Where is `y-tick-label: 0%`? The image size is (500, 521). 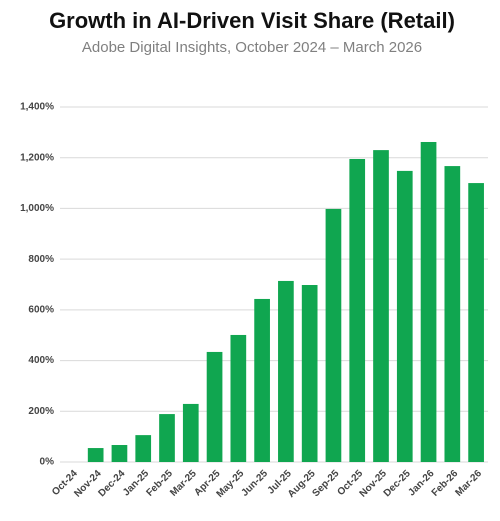 y-tick-label: 0% is located at coordinates (47, 462).